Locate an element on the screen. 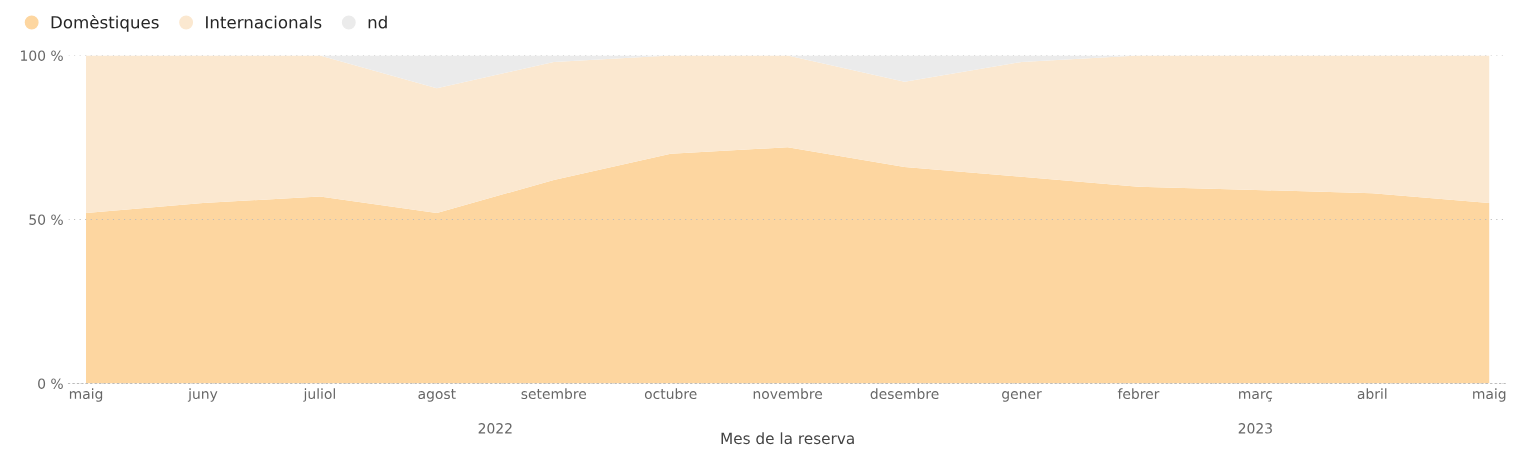 The image size is (1522, 462). legend-label: Domèstiques is located at coordinates (105, 23).